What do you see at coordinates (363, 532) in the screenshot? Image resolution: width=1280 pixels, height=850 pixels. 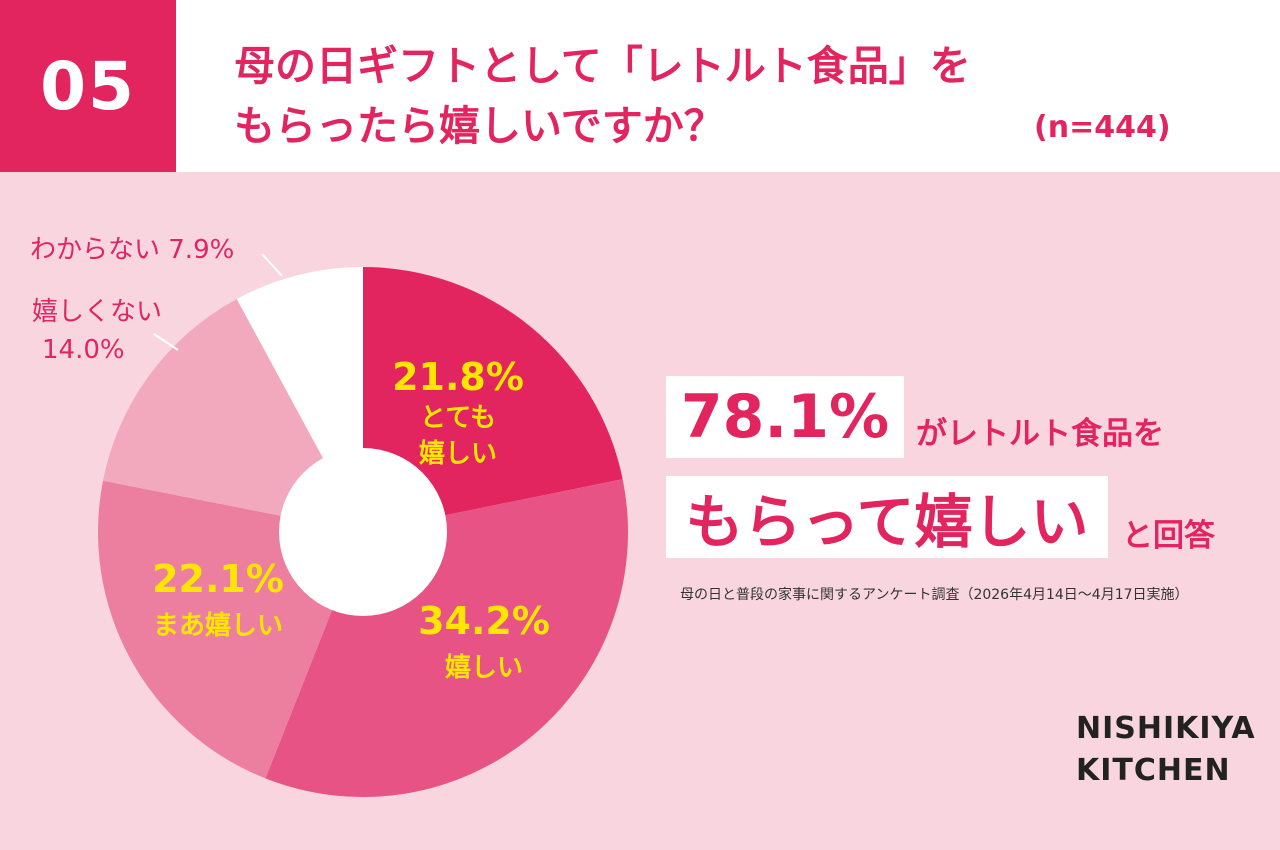 I see `donut-hole` at bounding box center [363, 532].